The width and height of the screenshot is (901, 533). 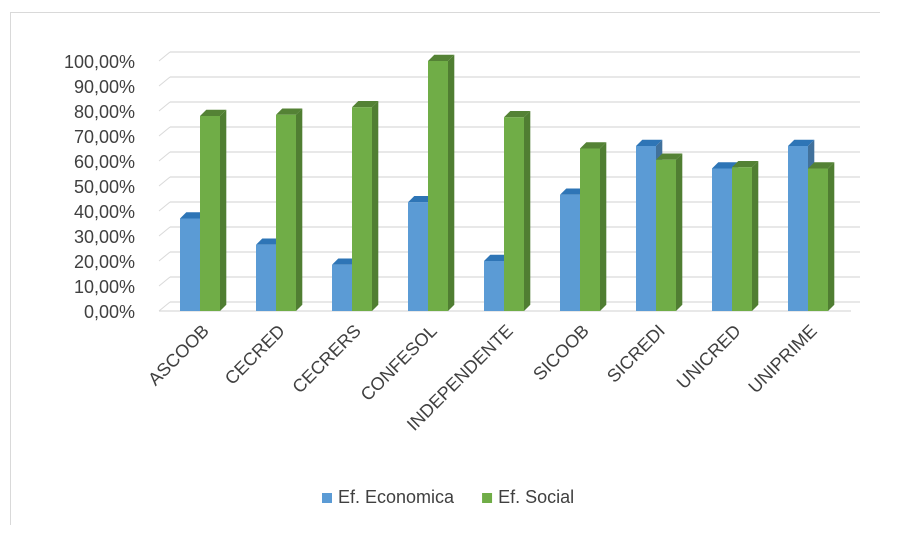 I want to click on legend-item: Ef. Social, so click(x=528, y=497).